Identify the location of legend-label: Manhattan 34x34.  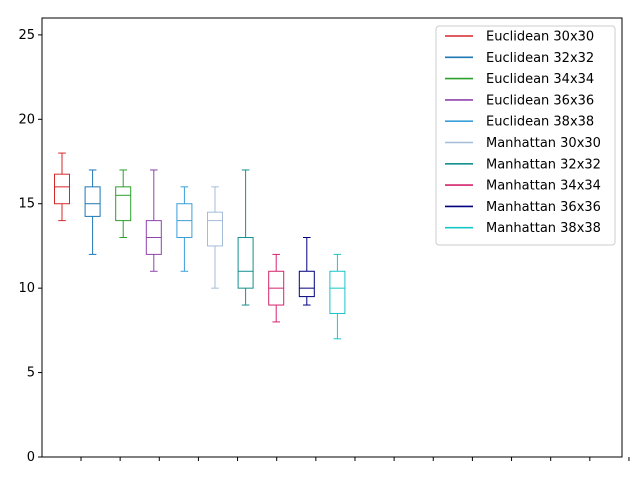
(543, 186).